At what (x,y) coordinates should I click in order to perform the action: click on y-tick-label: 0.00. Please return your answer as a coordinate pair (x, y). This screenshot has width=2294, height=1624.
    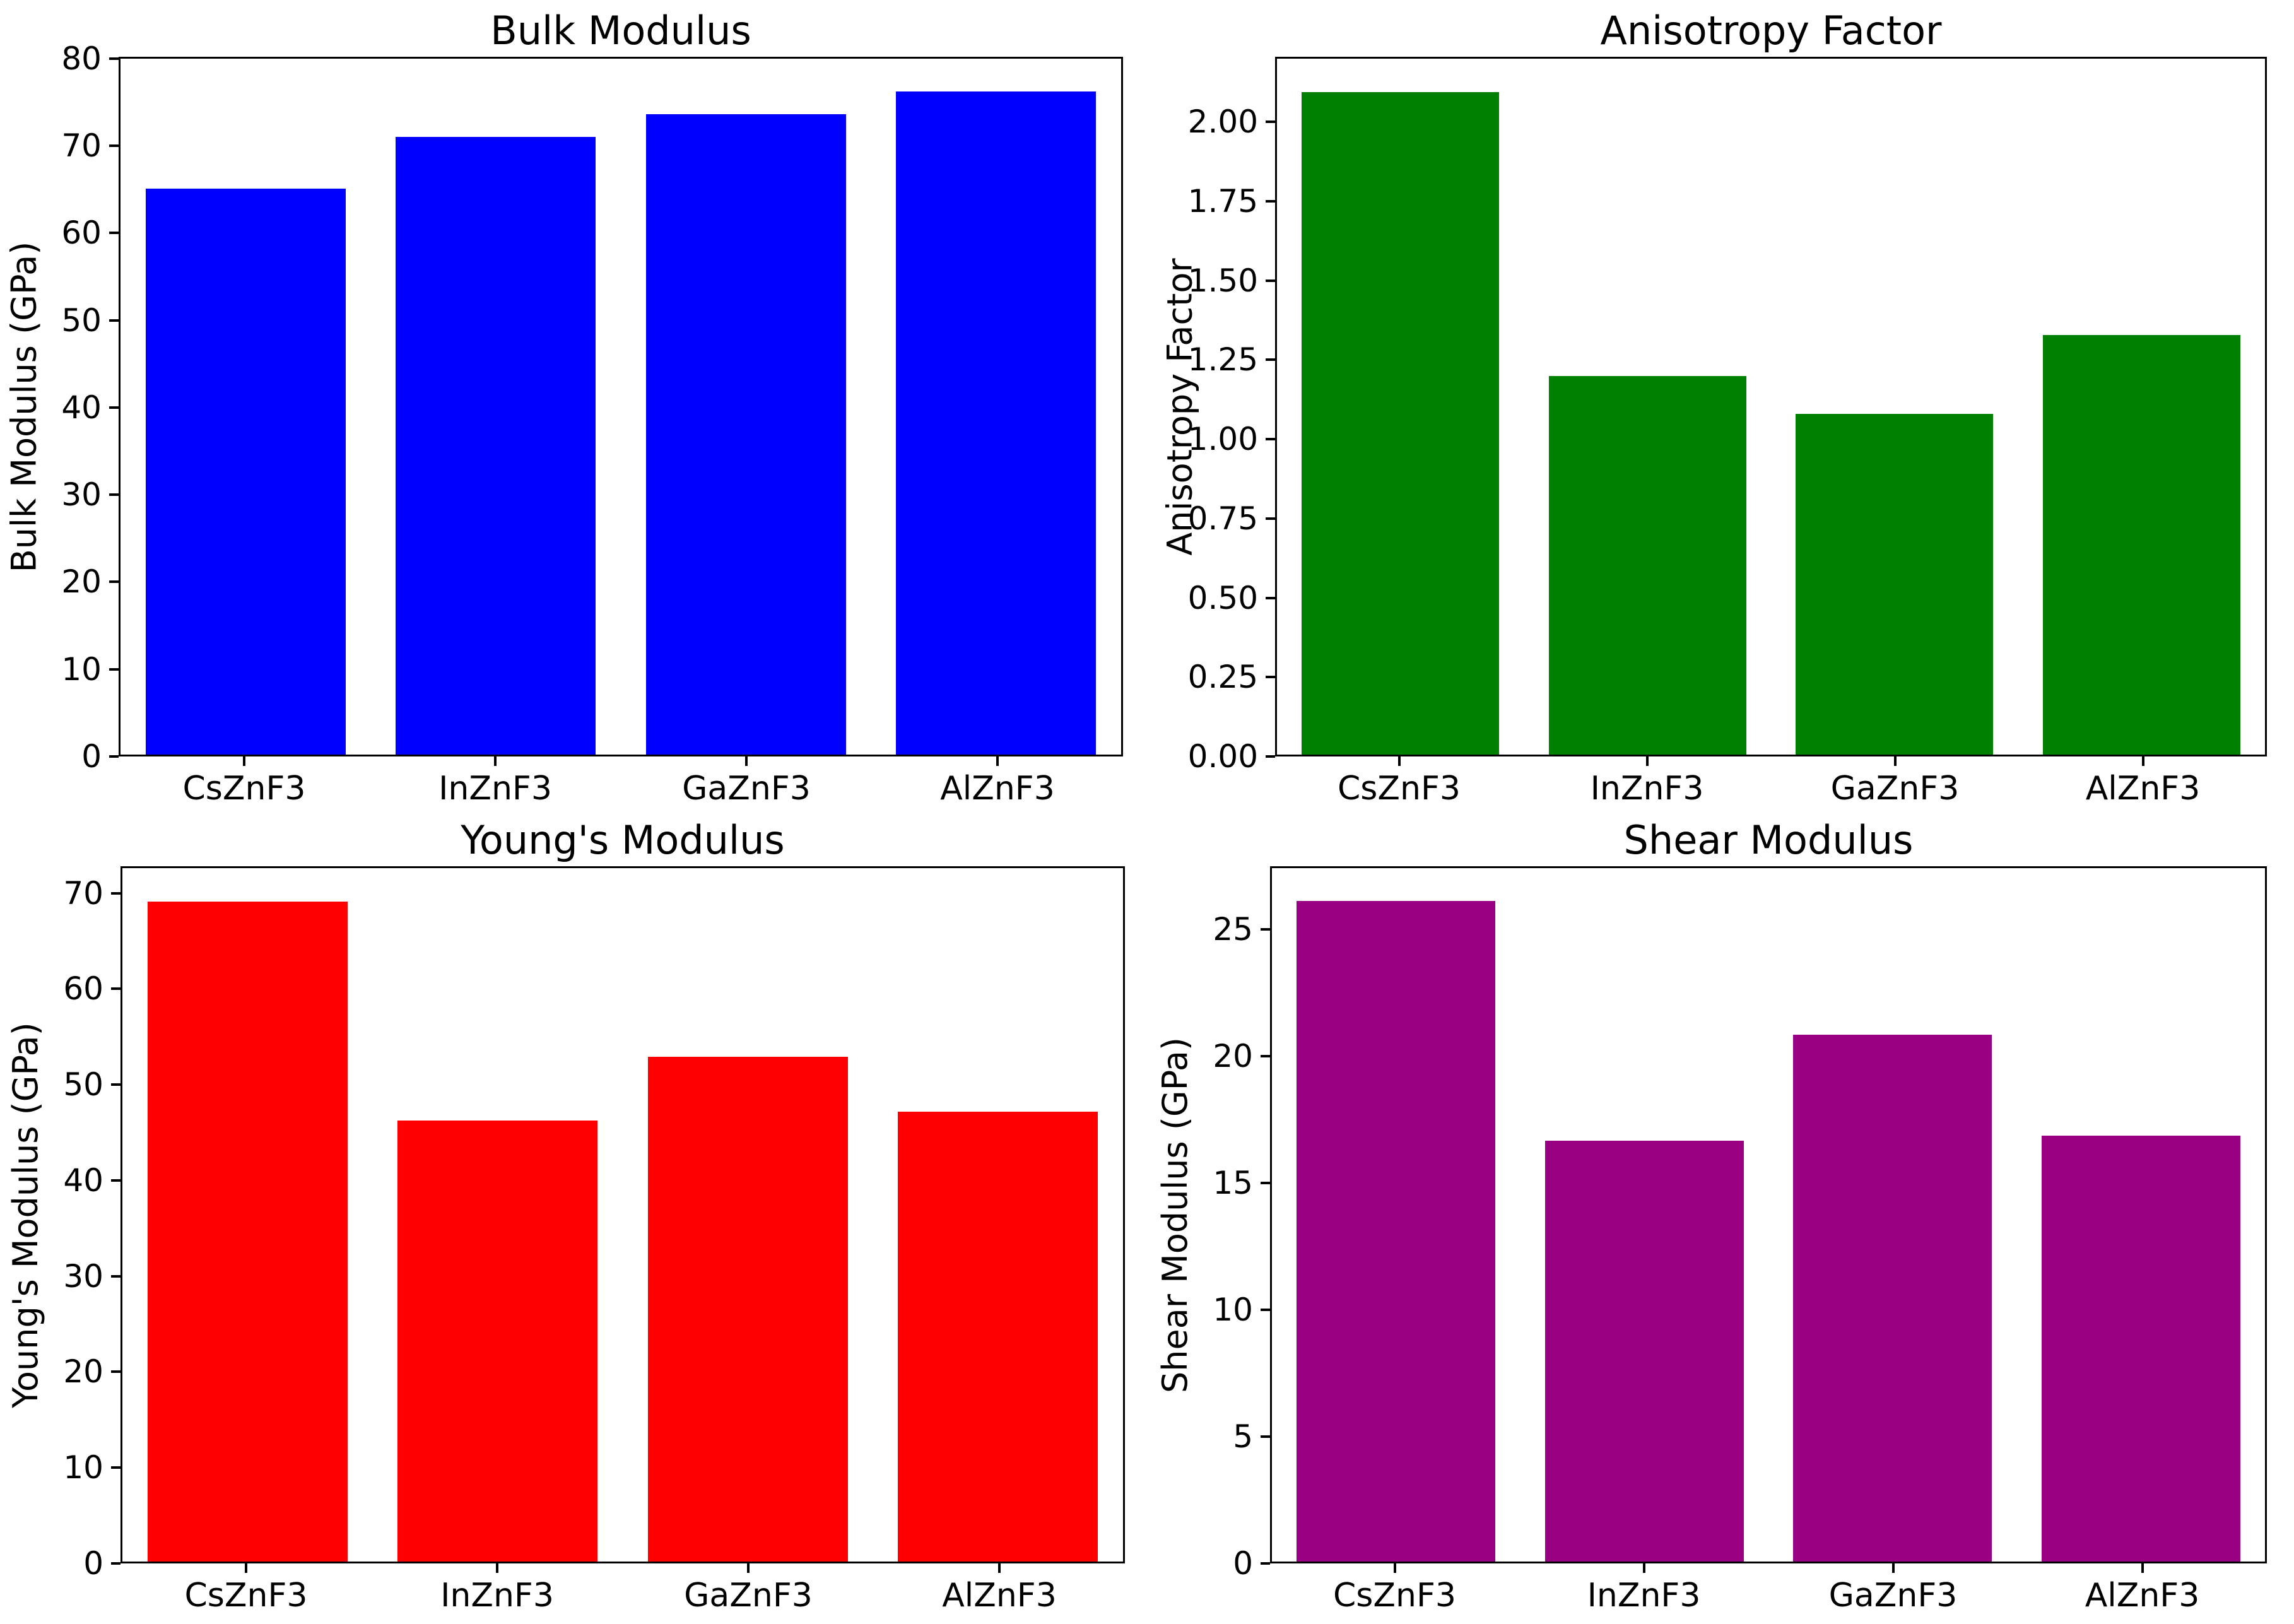
    Looking at the image, I should click on (1222, 756).